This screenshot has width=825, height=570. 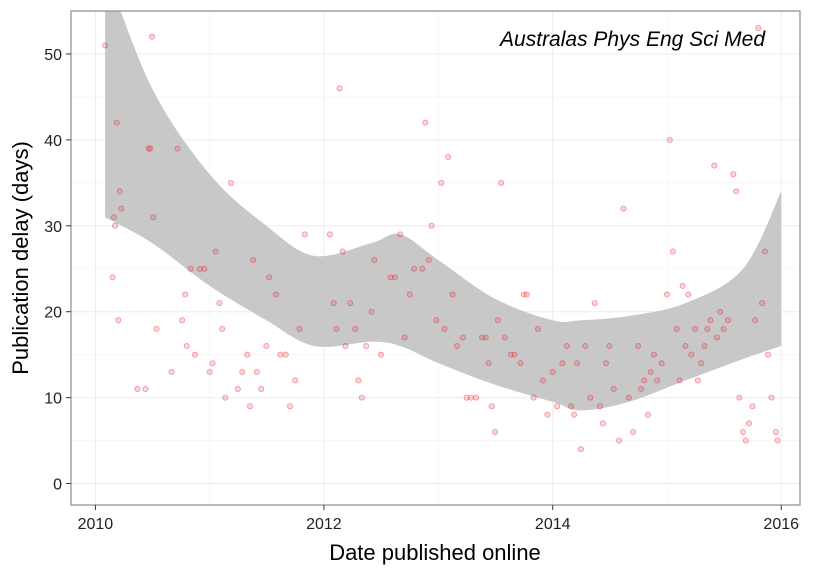 What do you see at coordinates (96, 524) in the screenshot?
I see `x-tick-label: 2010` at bounding box center [96, 524].